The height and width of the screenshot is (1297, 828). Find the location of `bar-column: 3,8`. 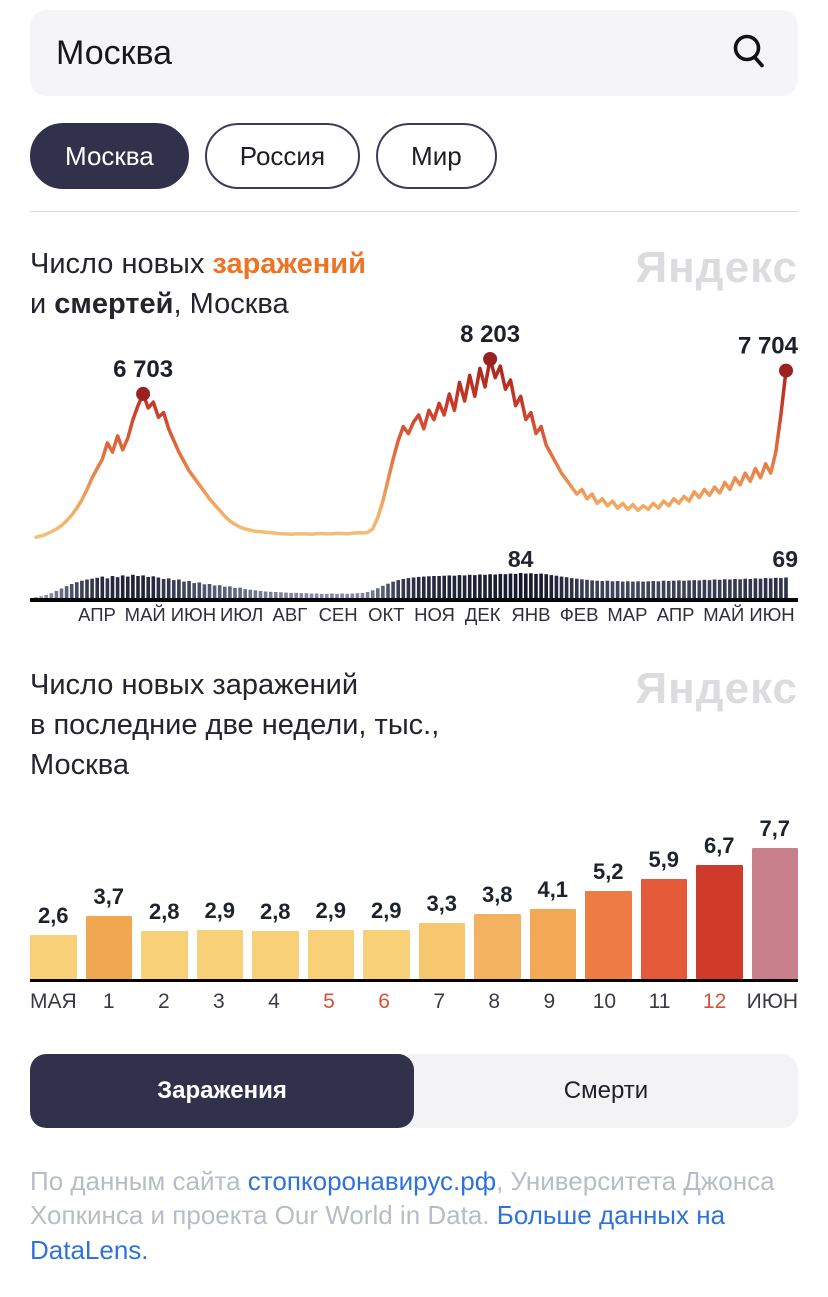

bar-column: 3,8 is located at coordinates (497, 931).